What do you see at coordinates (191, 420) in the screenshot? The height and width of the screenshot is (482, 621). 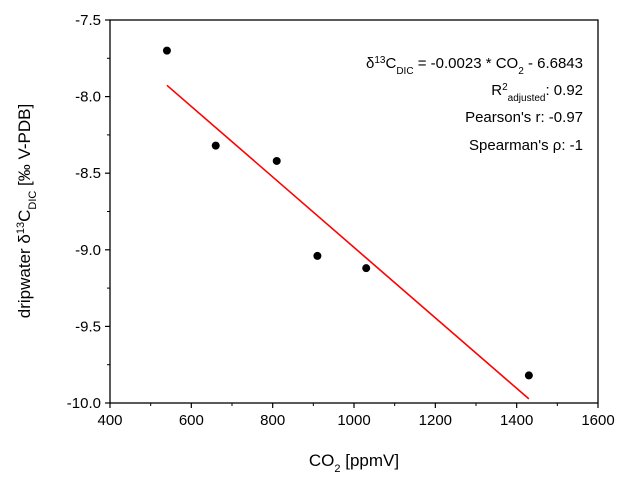 I see `x-tick-label: 600` at bounding box center [191, 420].